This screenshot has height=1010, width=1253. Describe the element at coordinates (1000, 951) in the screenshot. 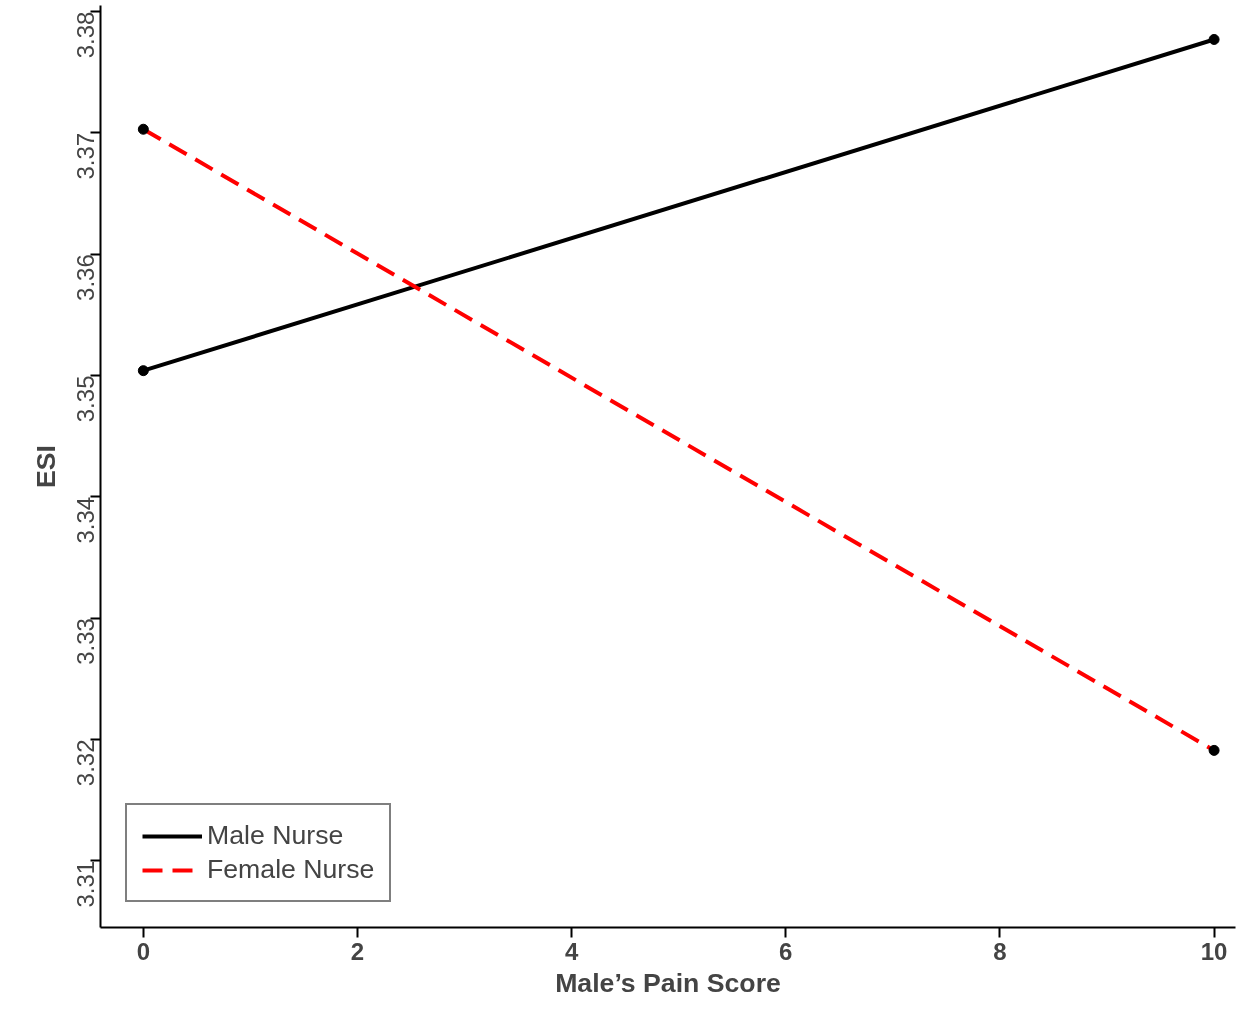

I see `x-tick-label: 8` at that location.